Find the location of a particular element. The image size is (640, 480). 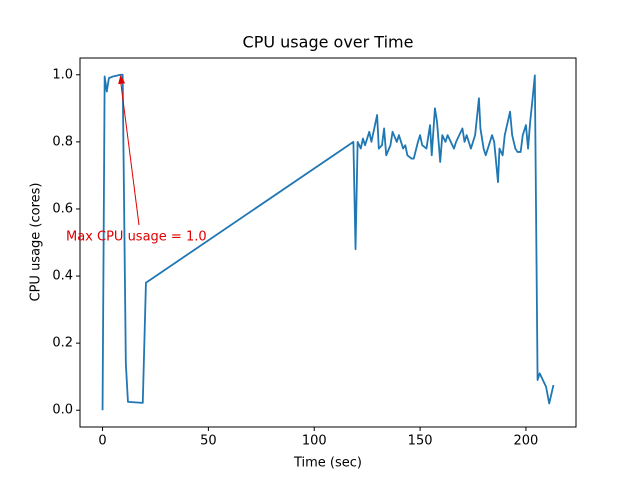

x-axis-label: Time (sec) is located at coordinates (327, 463).